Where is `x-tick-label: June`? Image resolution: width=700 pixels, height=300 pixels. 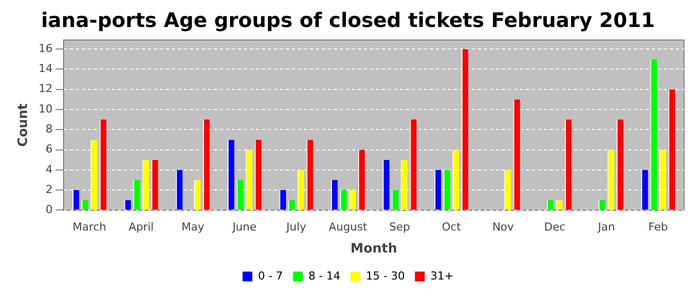
x-tick-label: June is located at coordinates (244, 227).